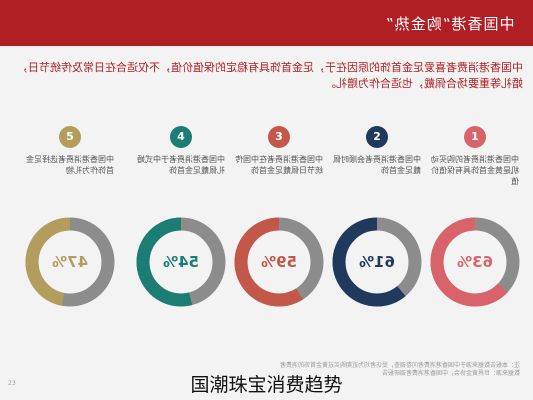  Describe the element at coordinates (266, 385) in the screenshot. I see `image-caption: 国潮珠宝消费趋势` at that location.